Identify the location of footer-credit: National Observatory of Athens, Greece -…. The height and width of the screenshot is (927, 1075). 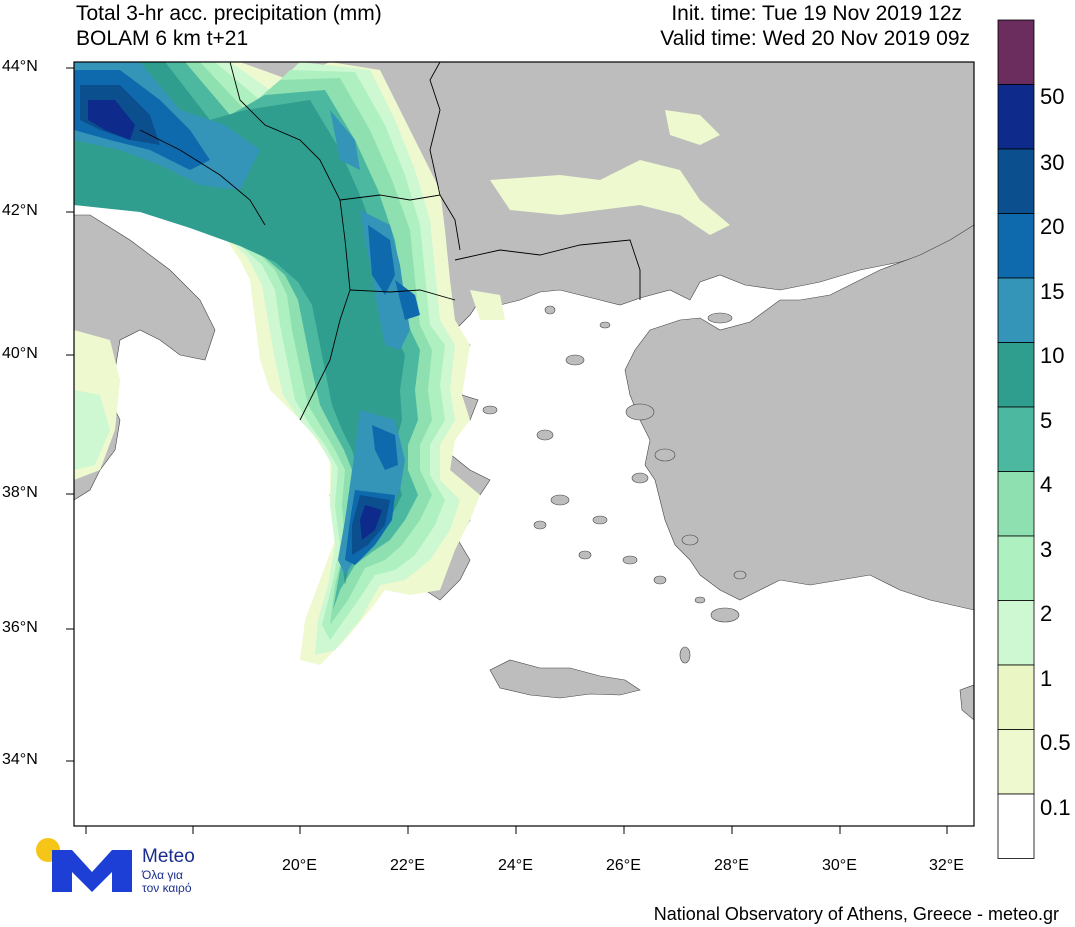
(856, 914).